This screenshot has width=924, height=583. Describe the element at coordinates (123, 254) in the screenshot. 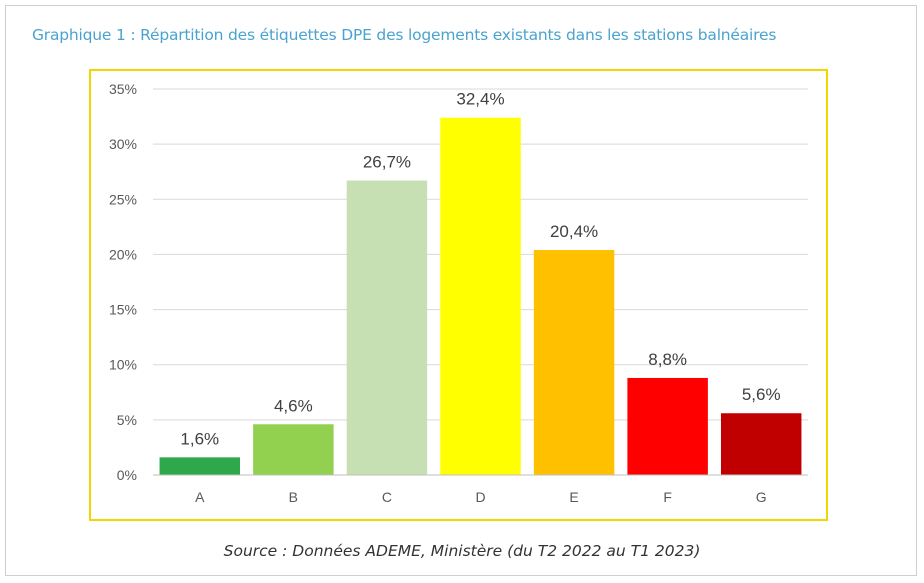

I see `y-tick-label: 20%` at that location.